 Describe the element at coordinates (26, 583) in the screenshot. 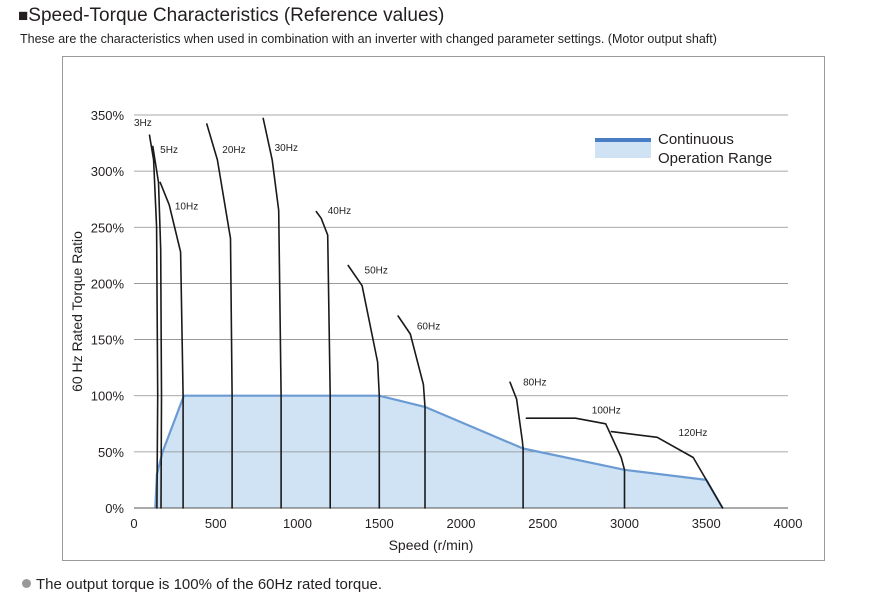

I see `bullet-dot-icon` at that location.